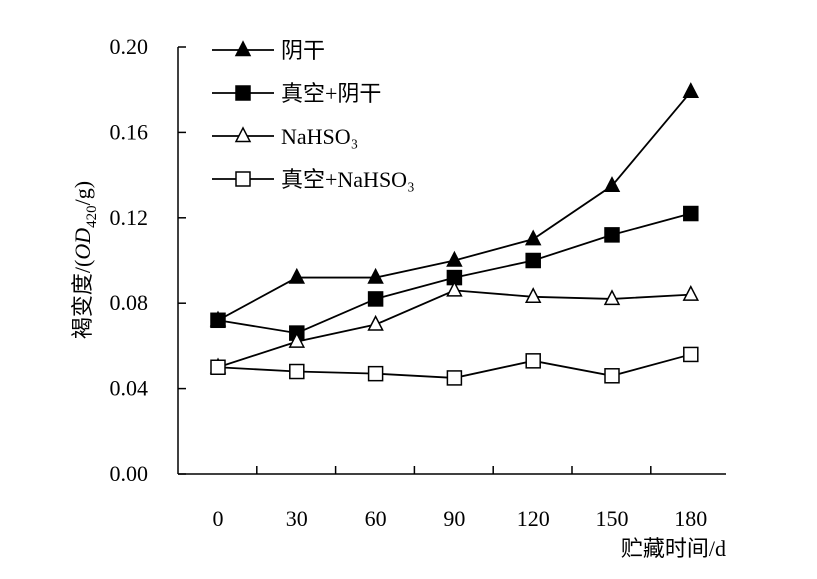 This screenshot has height=579, width=817. Describe the element at coordinates (533, 518) in the screenshot. I see `x-tick-label: 120` at that location.